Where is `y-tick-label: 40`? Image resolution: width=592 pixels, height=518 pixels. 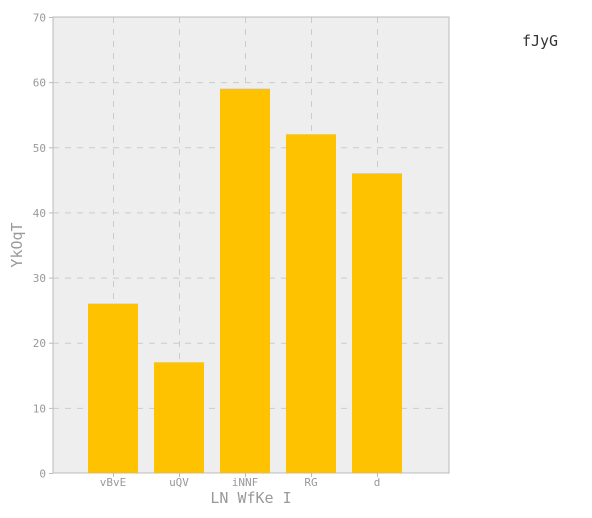 y-tick-label: 40 is located at coordinates (39, 213).